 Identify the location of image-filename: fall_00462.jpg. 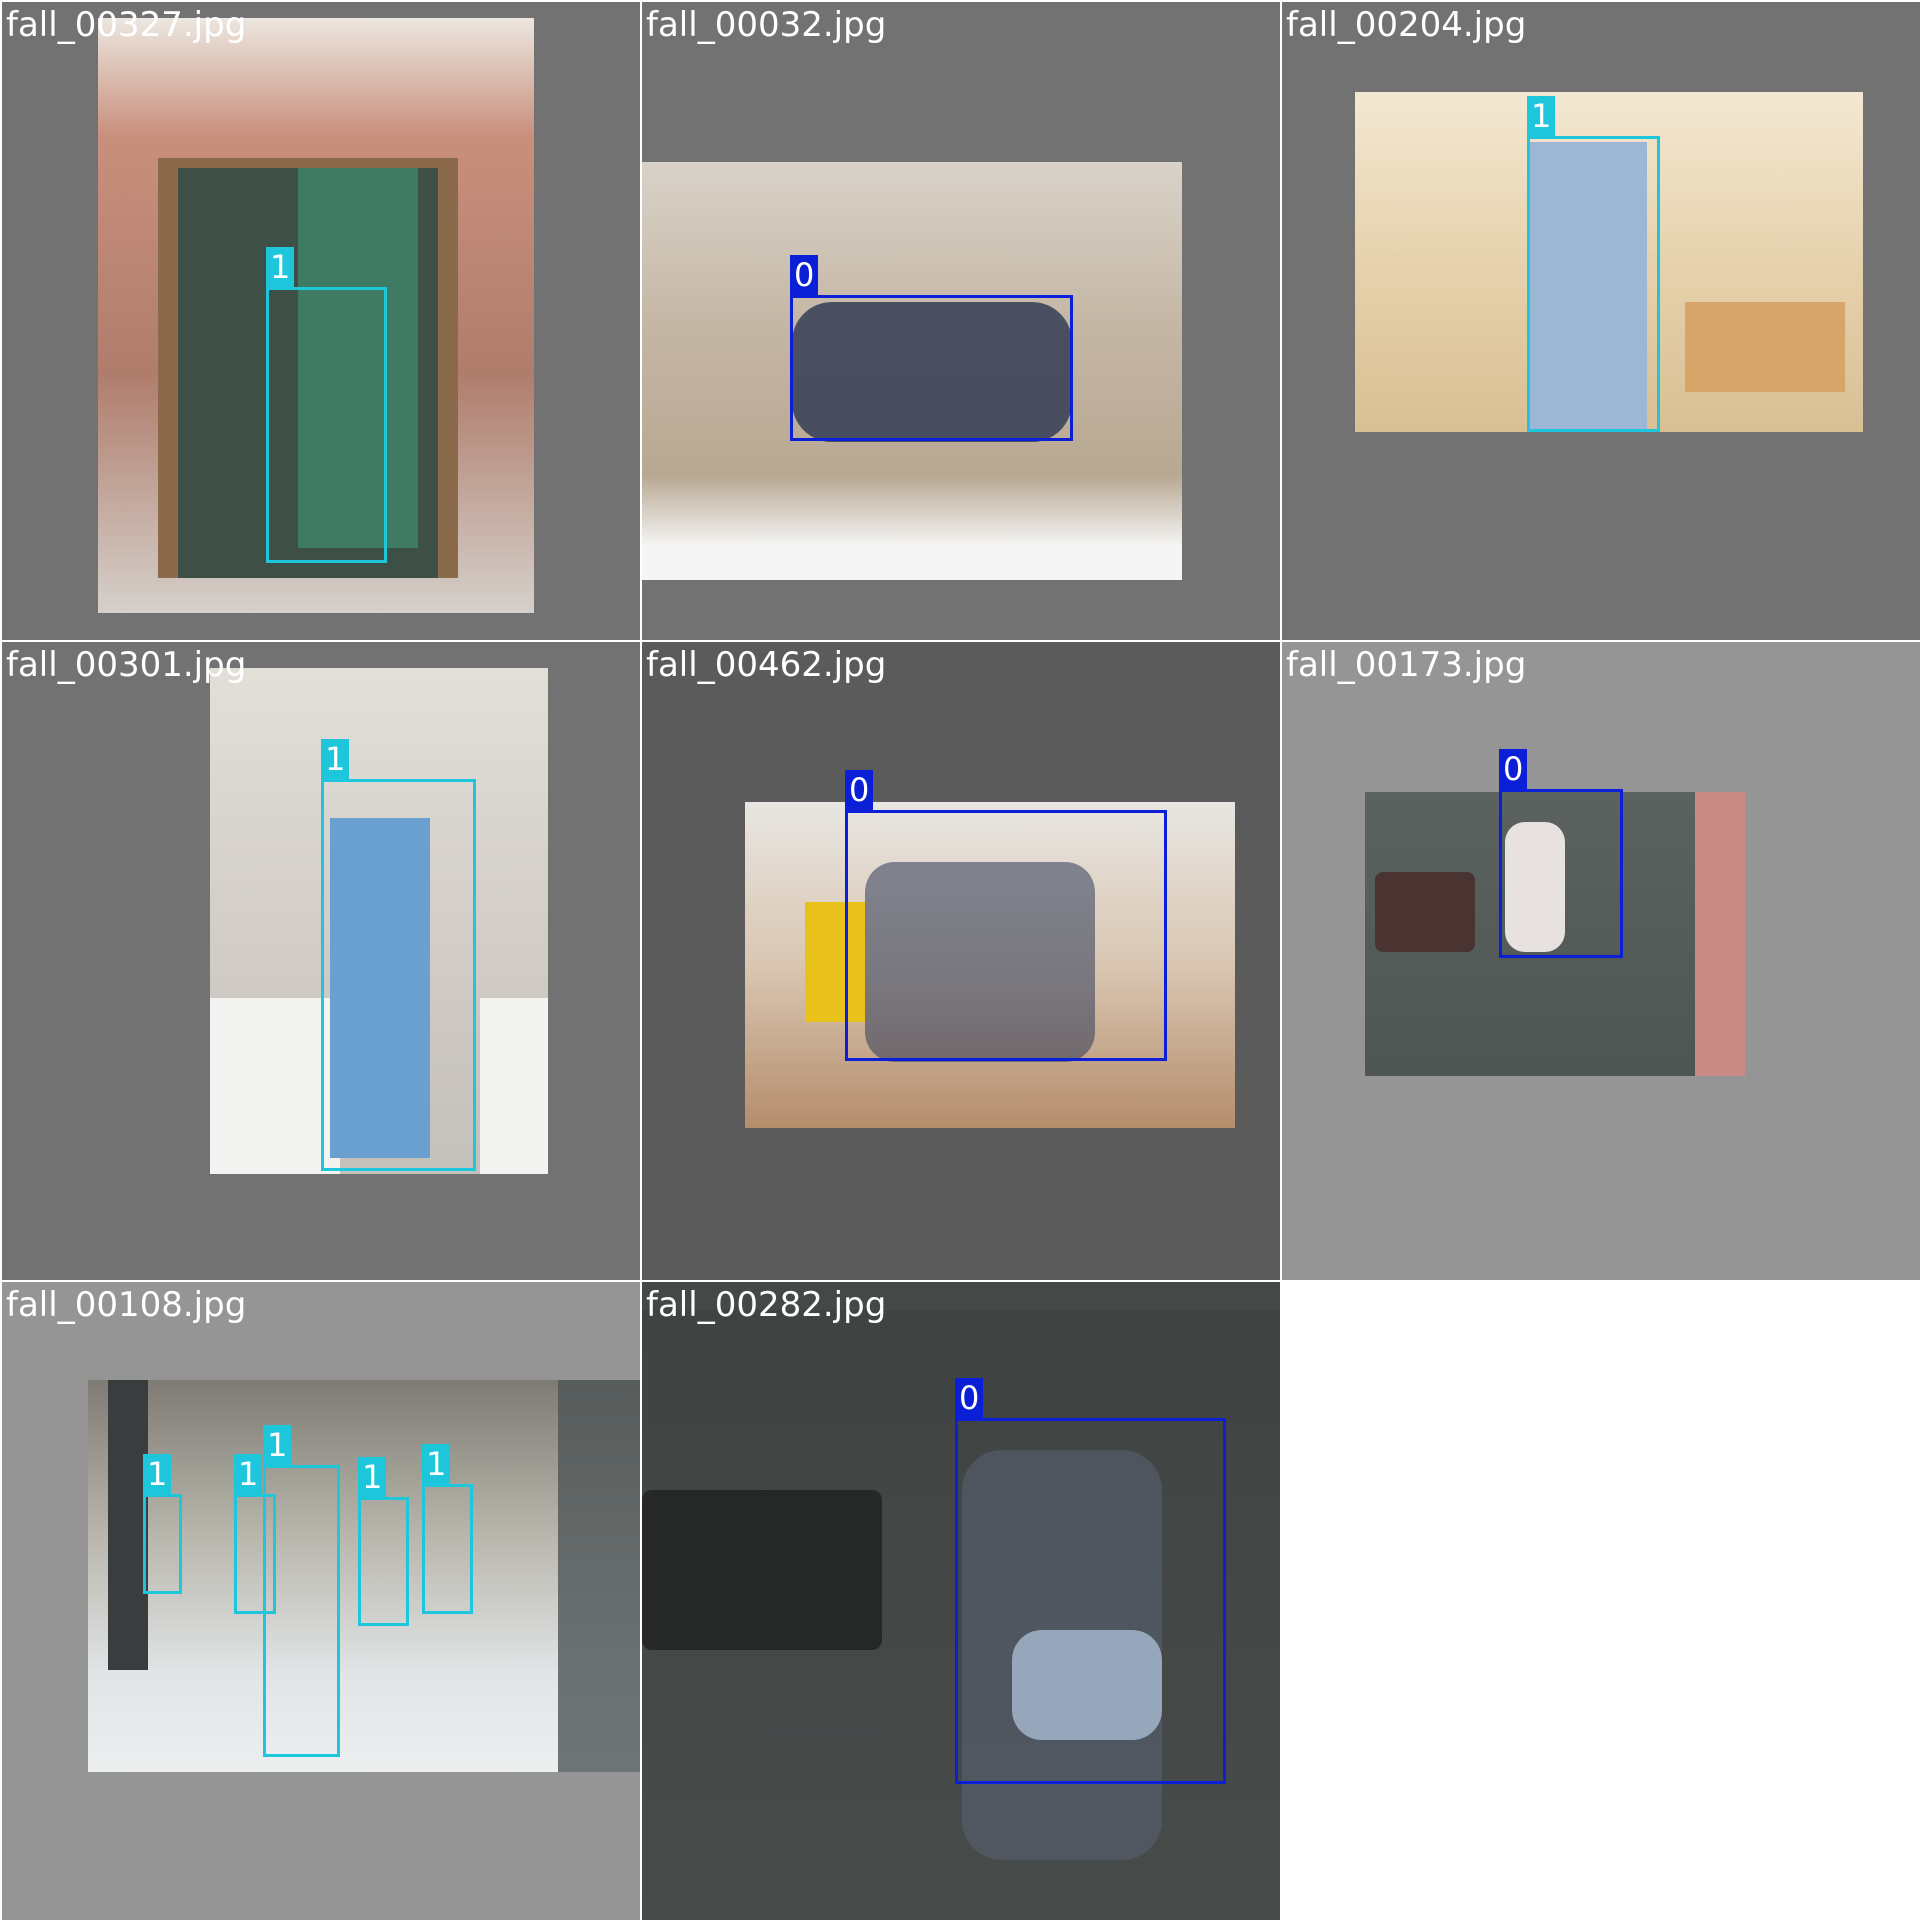
(766, 665).